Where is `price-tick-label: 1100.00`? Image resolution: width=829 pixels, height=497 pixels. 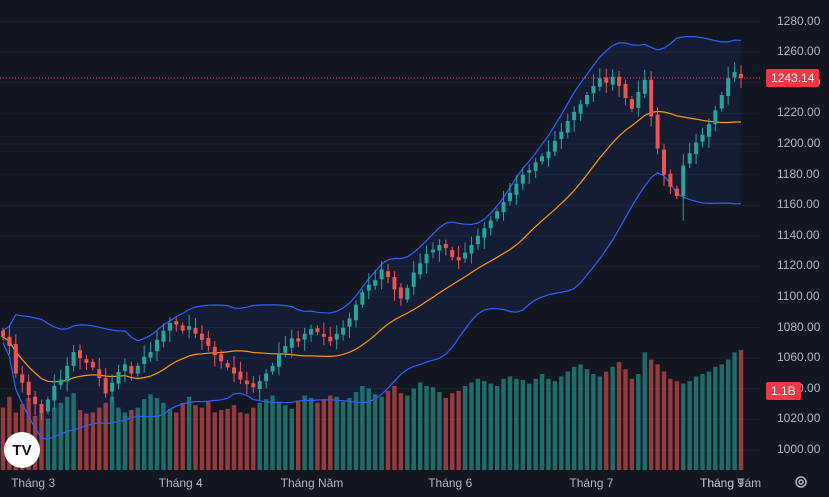
price-tick-label: 1100.00 is located at coordinates (798, 296).